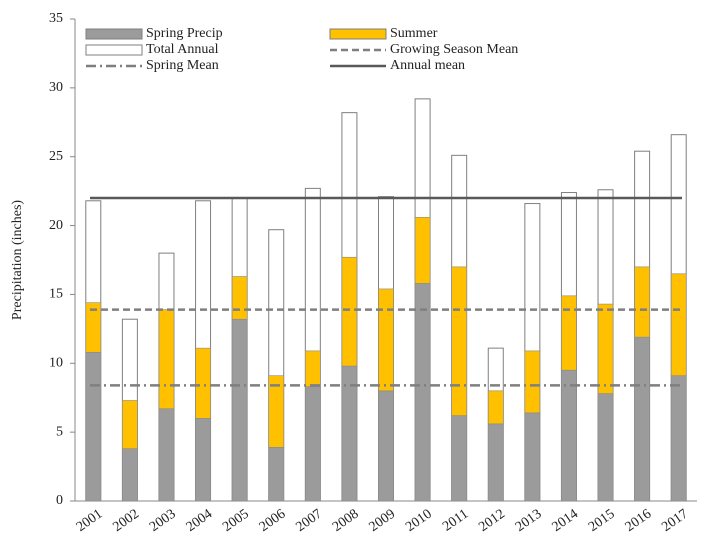 The width and height of the screenshot is (704, 539). I want to click on x-tick-label: 2010, so click(419, 521).